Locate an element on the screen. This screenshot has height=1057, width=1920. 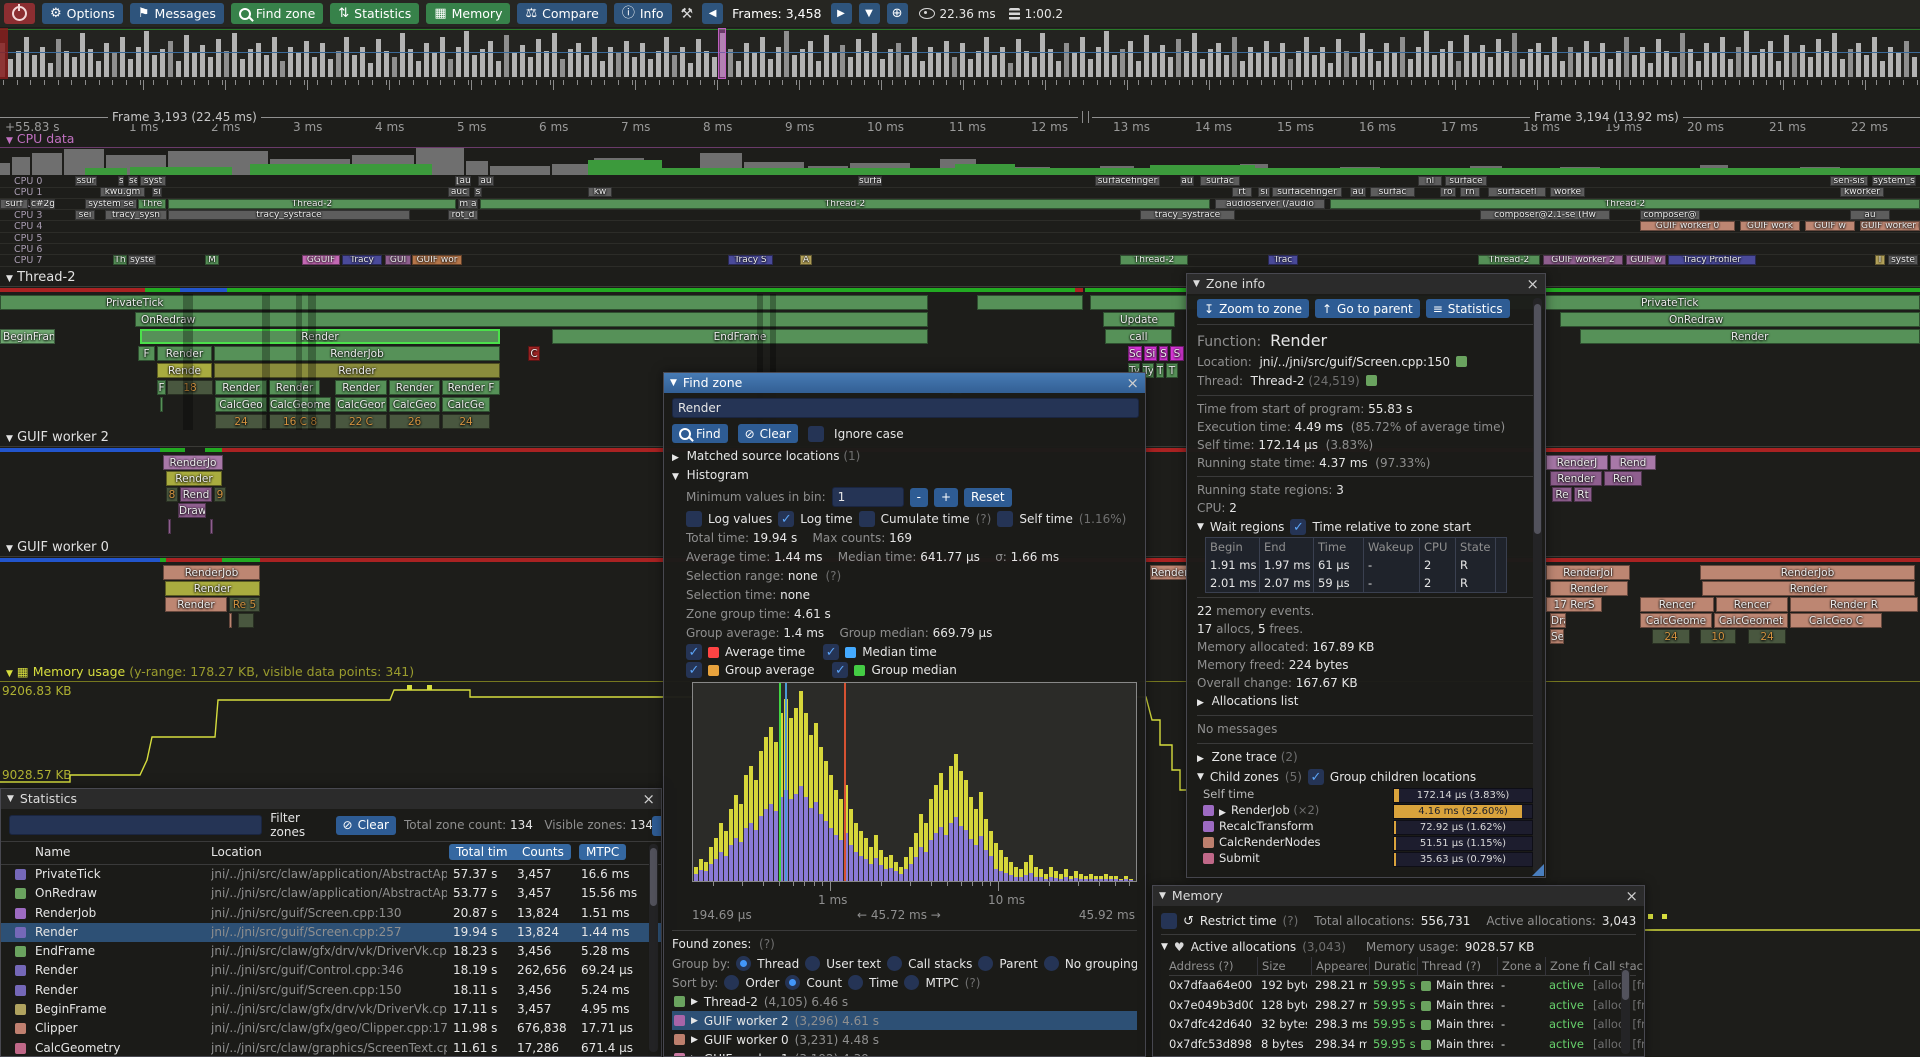
cpu-zone: GGUIF is located at coordinates (321, 260).